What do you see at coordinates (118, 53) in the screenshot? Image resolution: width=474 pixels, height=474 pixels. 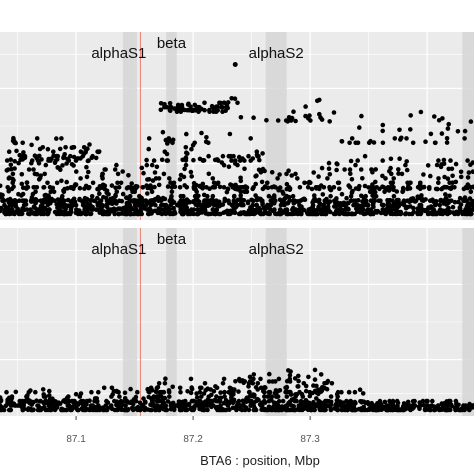 I see `top-gene-label-alphaS1: alphaS1` at bounding box center [118, 53].